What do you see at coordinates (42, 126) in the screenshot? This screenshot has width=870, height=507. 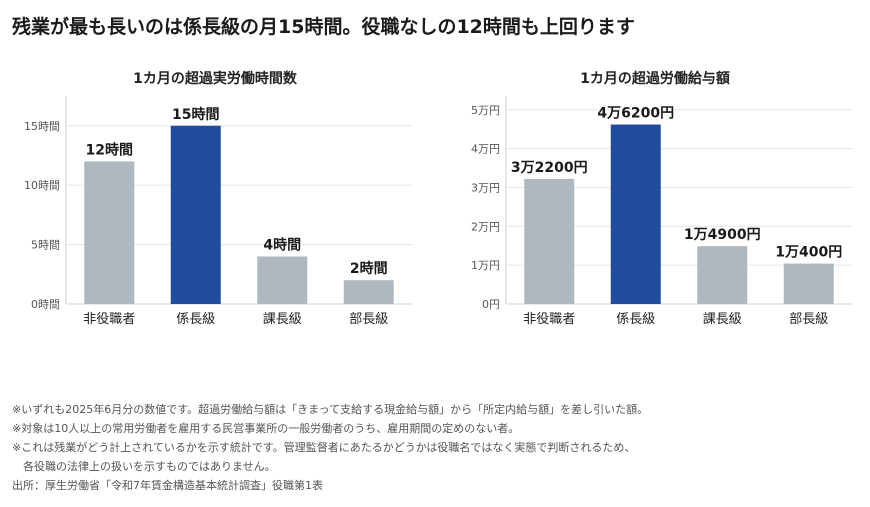 I see `y-tick-label: 15時間` at bounding box center [42, 126].